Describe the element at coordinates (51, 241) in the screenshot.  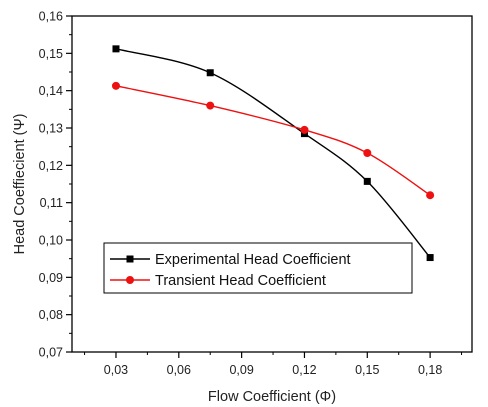
I see `y-tick-label: 0,10` at that location.